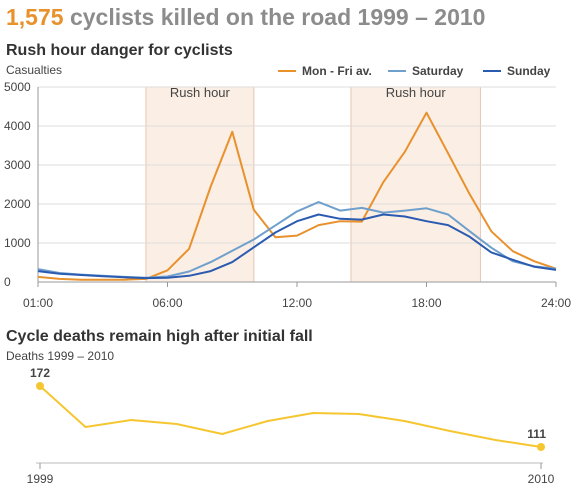 This screenshot has height=496, width=576. Describe the element at coordinates (541, 479) in the screenshot. I see `x-tick-label: 2010` at that location.